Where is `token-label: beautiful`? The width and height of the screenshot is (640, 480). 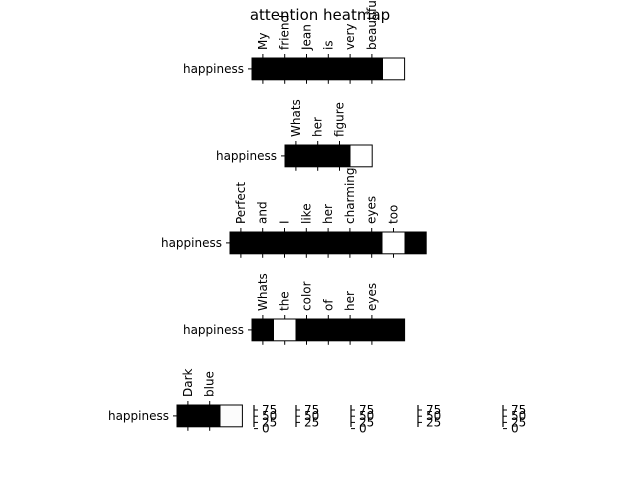
token-label: beautiful is located at coordinates (372, 25).